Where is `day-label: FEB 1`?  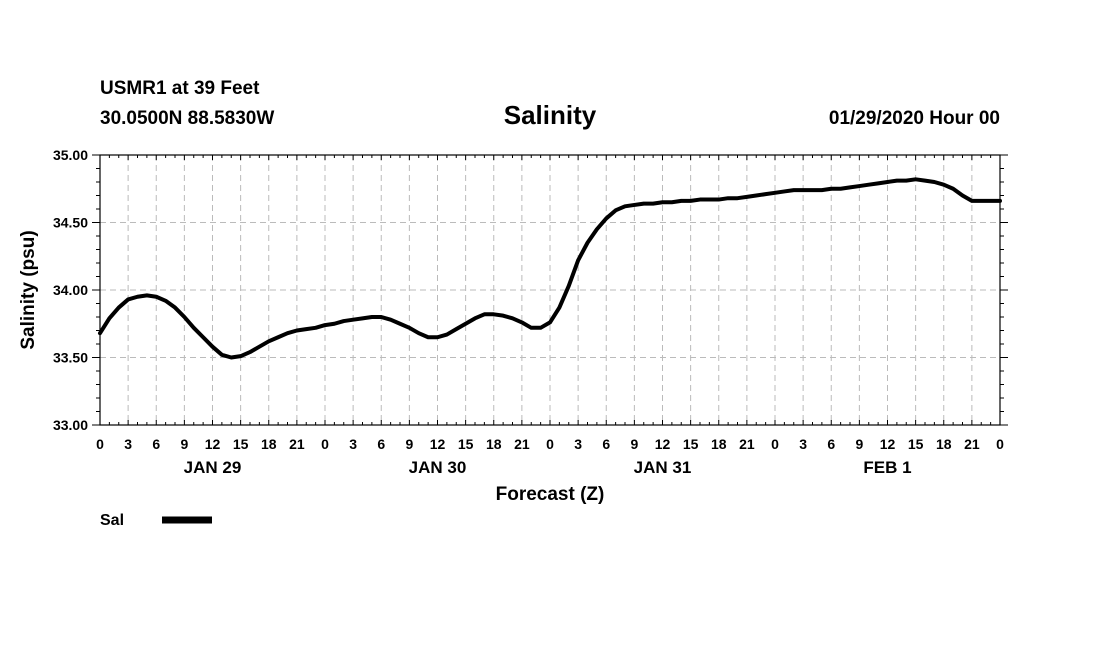
day-label: FEB 1 is located at coordinates (887, 467).